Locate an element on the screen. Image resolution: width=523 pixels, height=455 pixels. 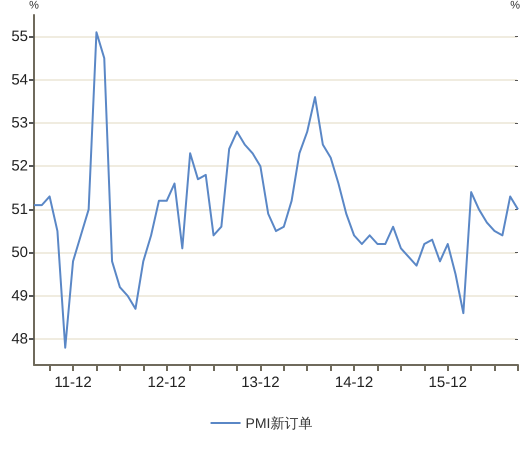
x-tick-label: 14-12 is located at coordinates (354, 382).